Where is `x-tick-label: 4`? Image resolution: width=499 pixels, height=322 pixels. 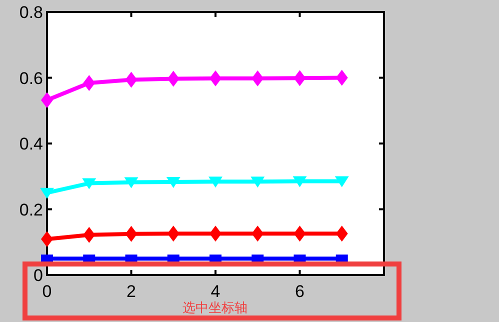 x-tick-label: 4 is located at coordinates (215, 291).